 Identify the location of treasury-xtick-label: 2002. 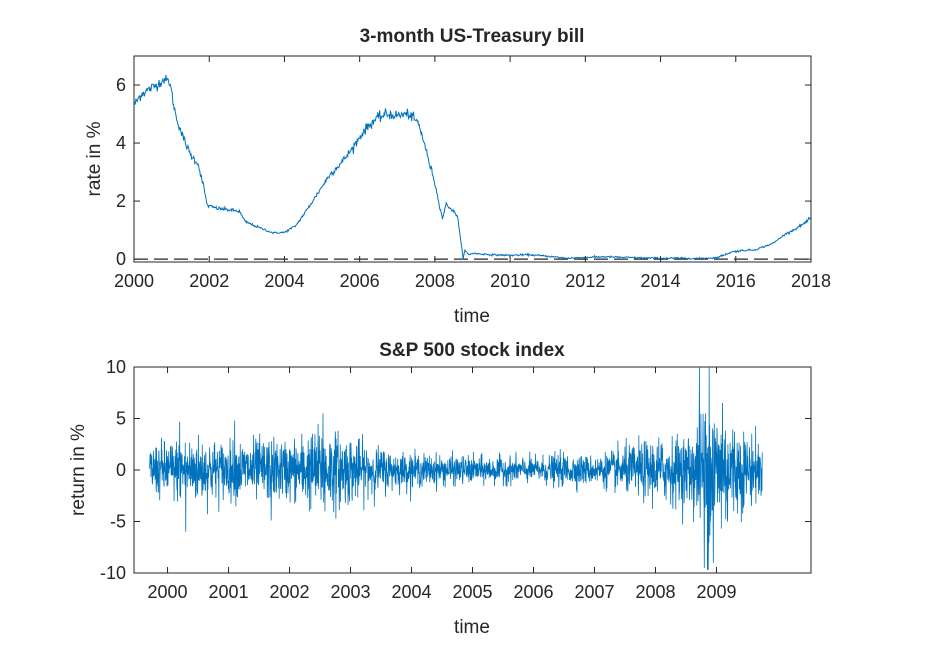
(209, 281).